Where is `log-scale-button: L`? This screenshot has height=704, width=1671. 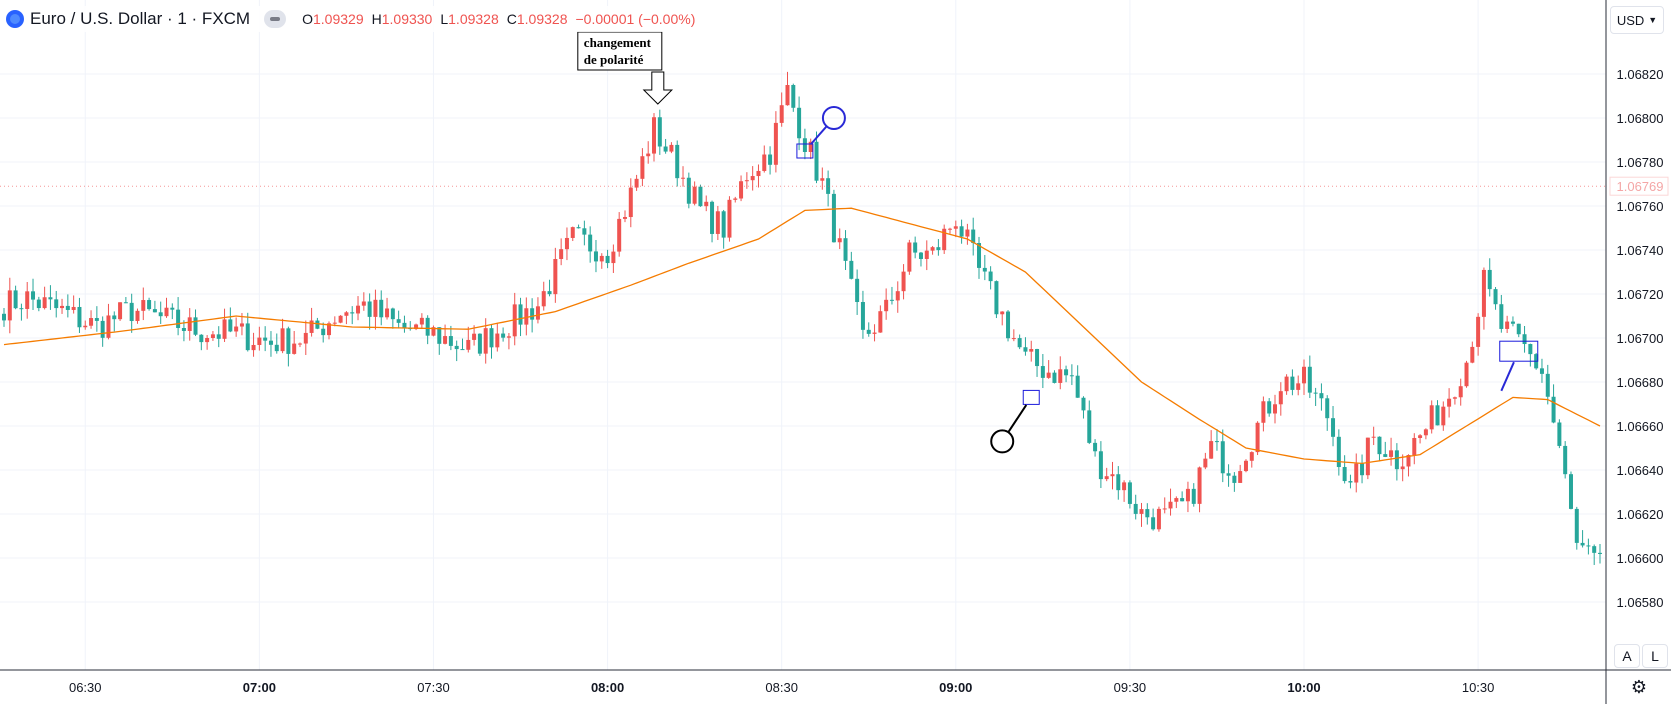 log-scale-button: L is located at coordinates (1655, 656).